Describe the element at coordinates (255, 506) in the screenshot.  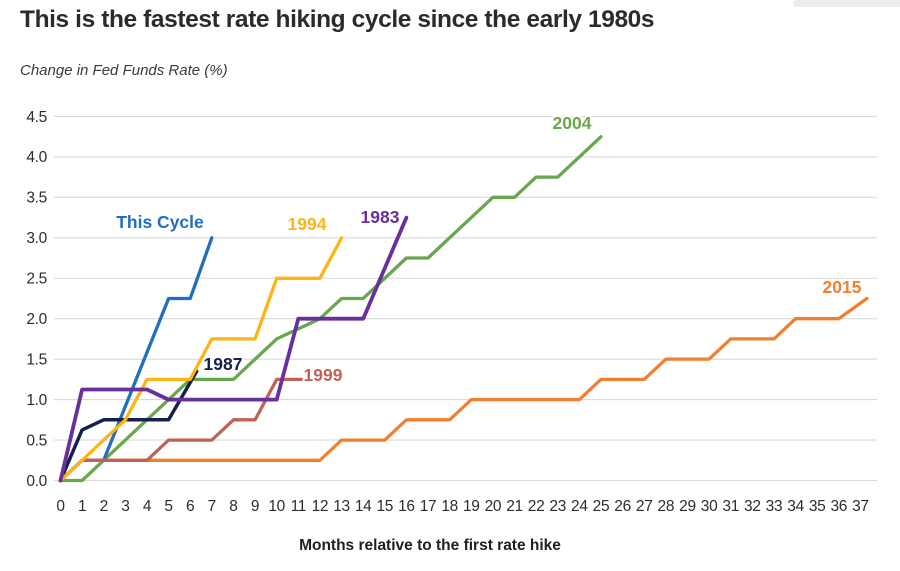
I see `x-tick-label-9: 9` at that location.